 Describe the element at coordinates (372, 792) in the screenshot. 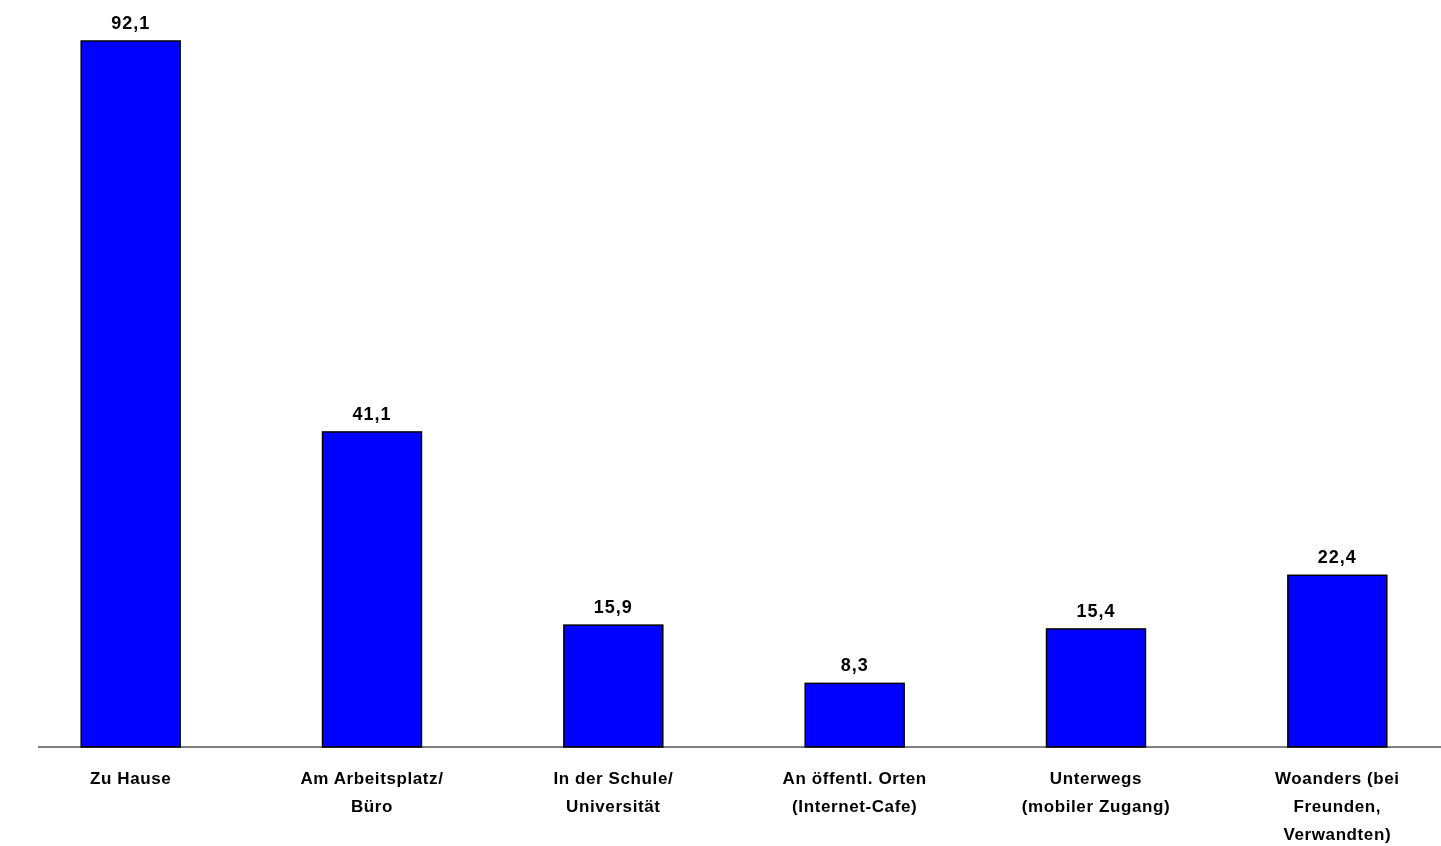

I see `x-tick-label: Am Arbeitsplatz/ Büro` at that location.